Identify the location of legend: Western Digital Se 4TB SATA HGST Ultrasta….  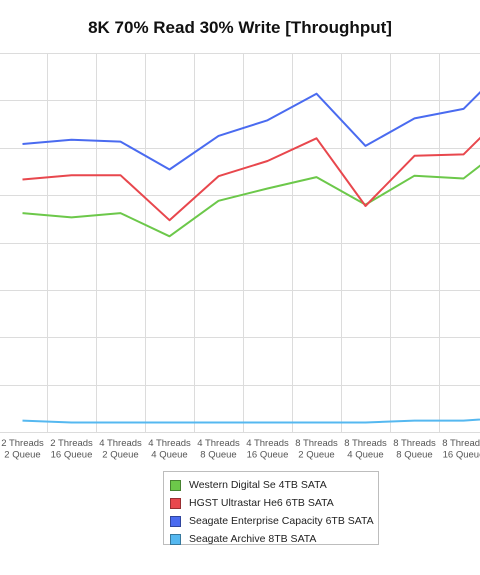
(271, 508).